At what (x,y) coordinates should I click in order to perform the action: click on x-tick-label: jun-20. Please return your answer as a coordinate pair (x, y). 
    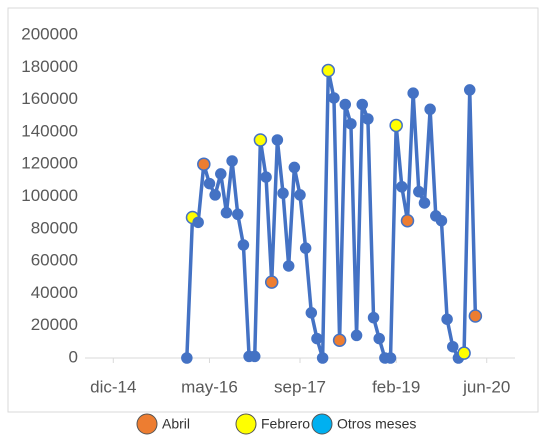
    Looking at the image, I should click on (486, 386).